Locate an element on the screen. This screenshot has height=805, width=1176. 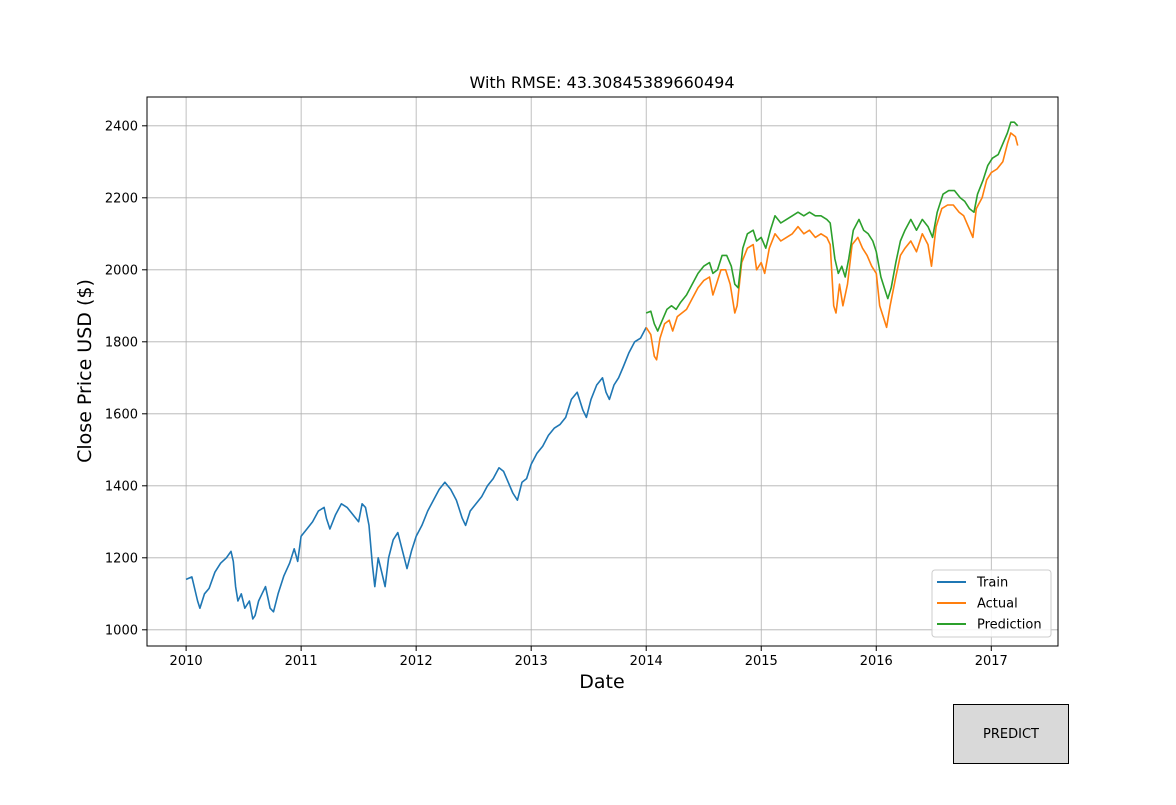
x-tick-label: 2017 is located at coordinates (991, 661).